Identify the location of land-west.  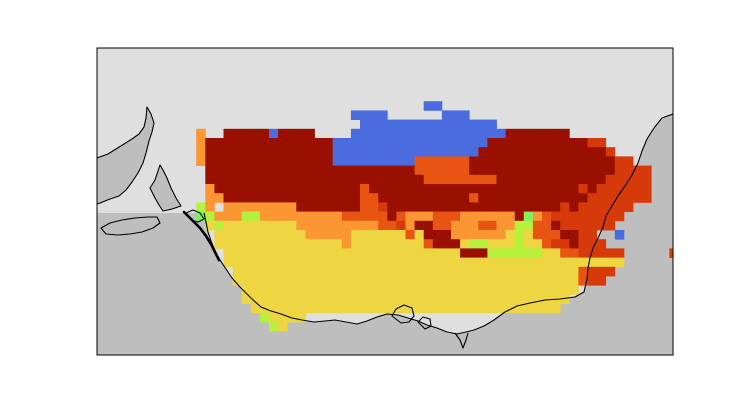
(125, 155).